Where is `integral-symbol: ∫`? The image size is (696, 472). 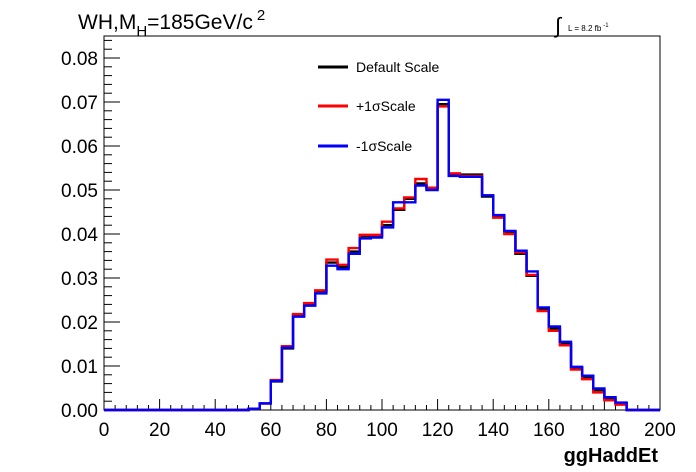
integral-symbol: ∫ is located at coordinates (558, 25).